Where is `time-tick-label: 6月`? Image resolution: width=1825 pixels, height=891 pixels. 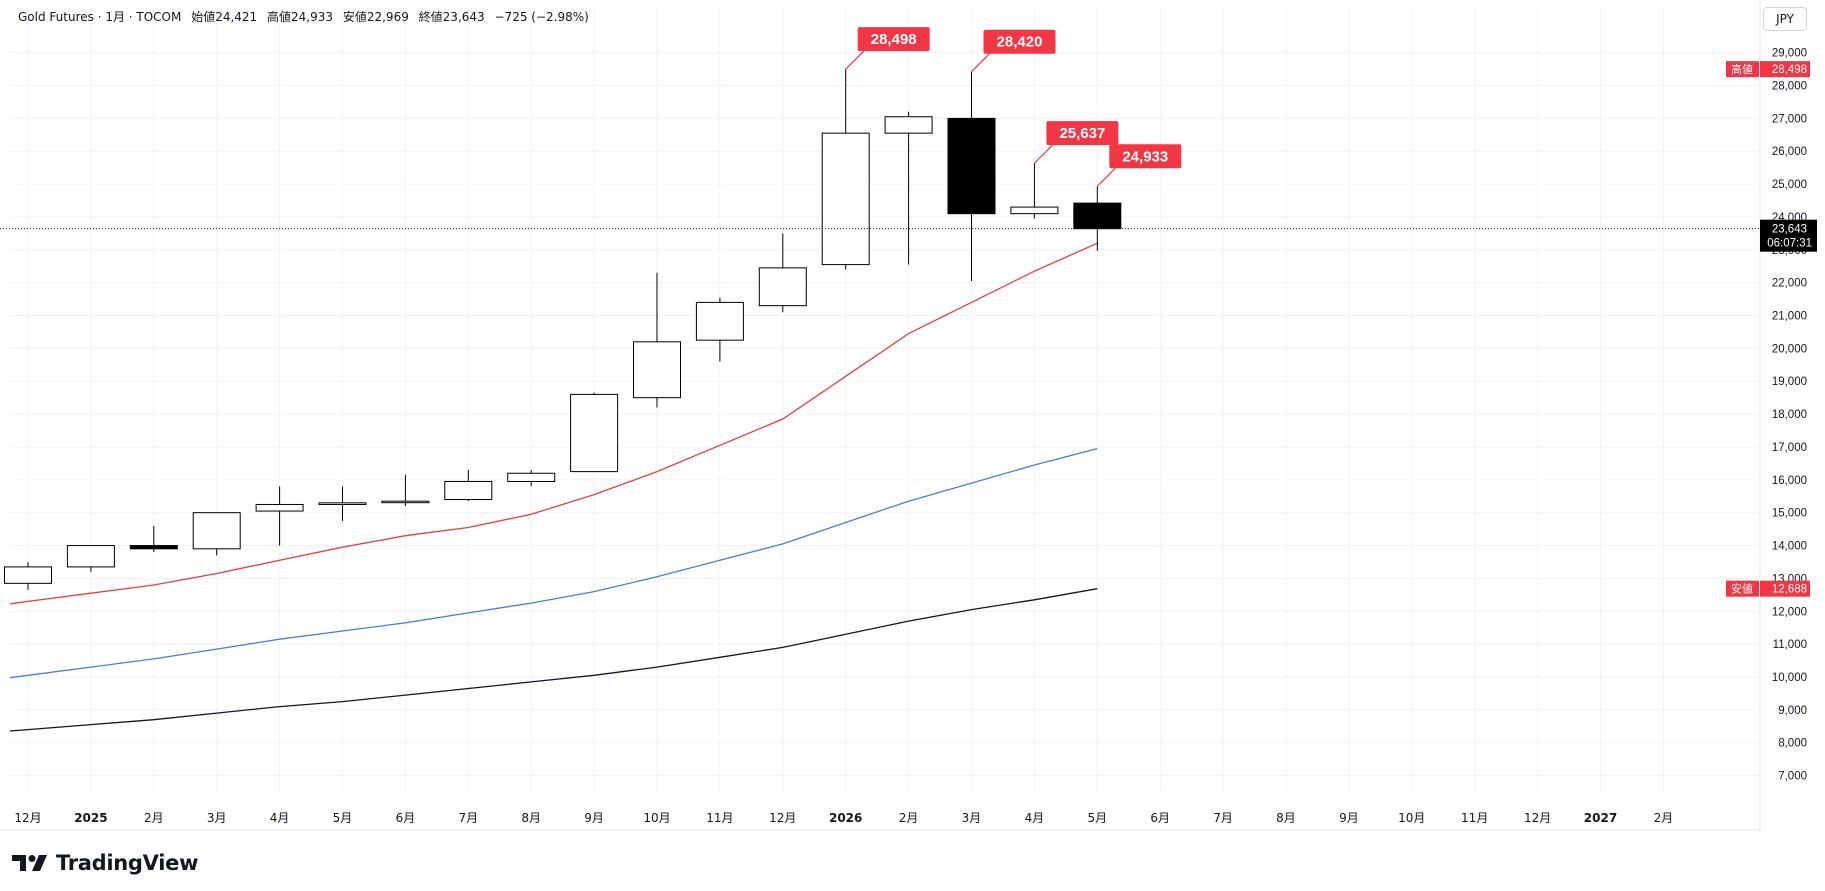
time-tick-label: 6月 is located at coordinates (406, 818).